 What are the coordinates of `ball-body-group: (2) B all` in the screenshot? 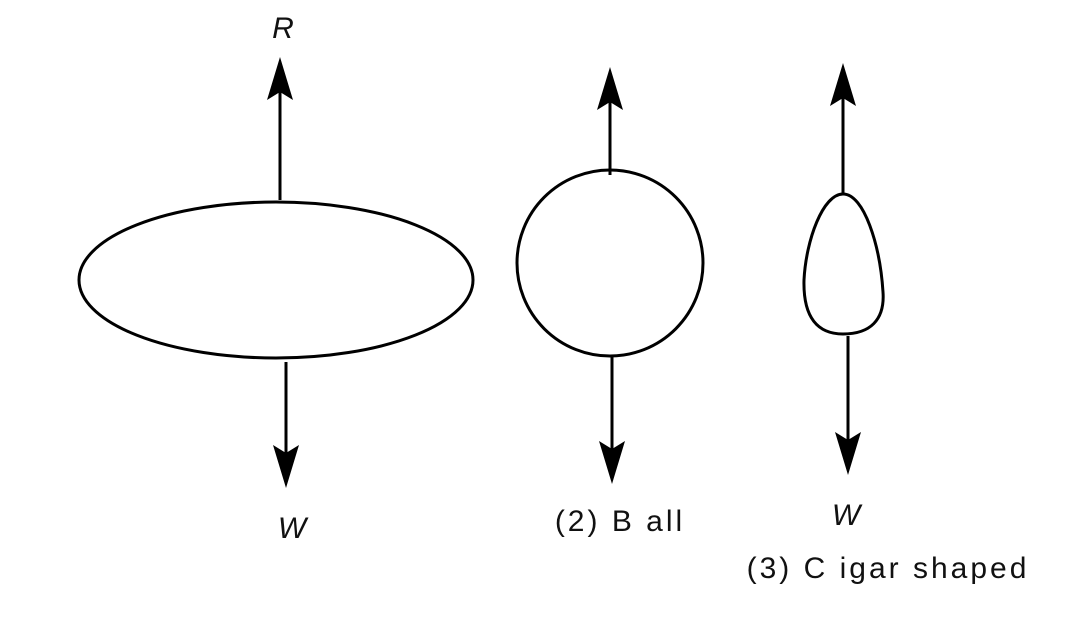 It's located at (610, 302).